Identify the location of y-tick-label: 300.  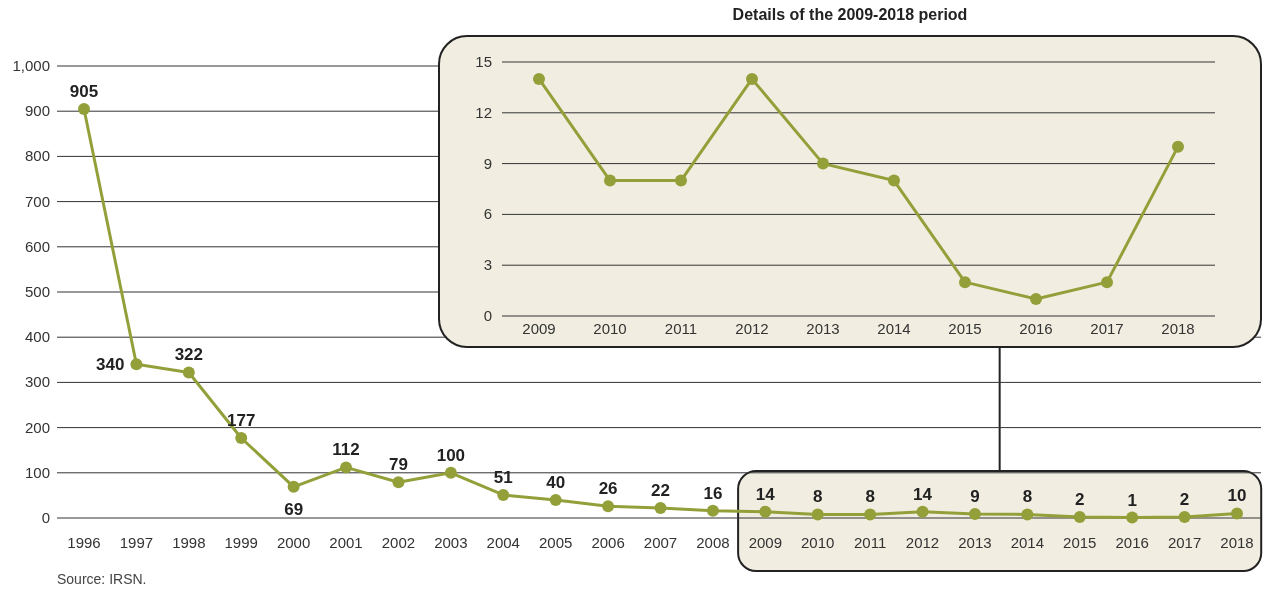
(37, 382).